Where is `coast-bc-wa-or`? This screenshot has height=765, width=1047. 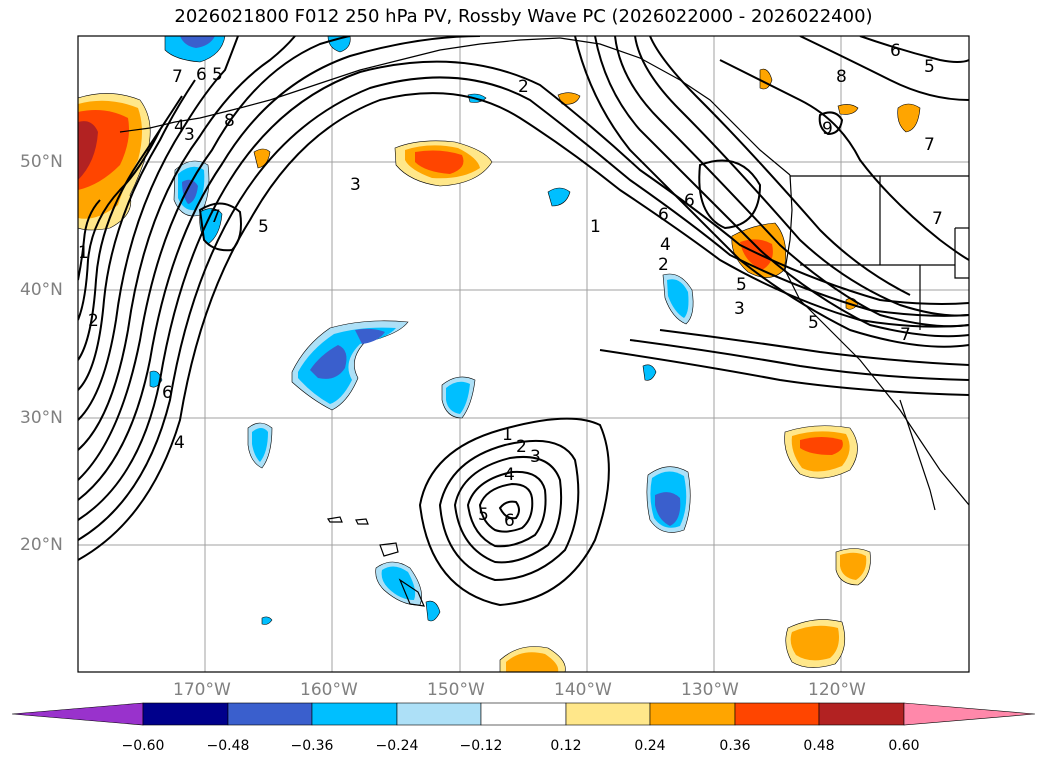
coast-bc-wa-or is located at coordinates (876, 340).